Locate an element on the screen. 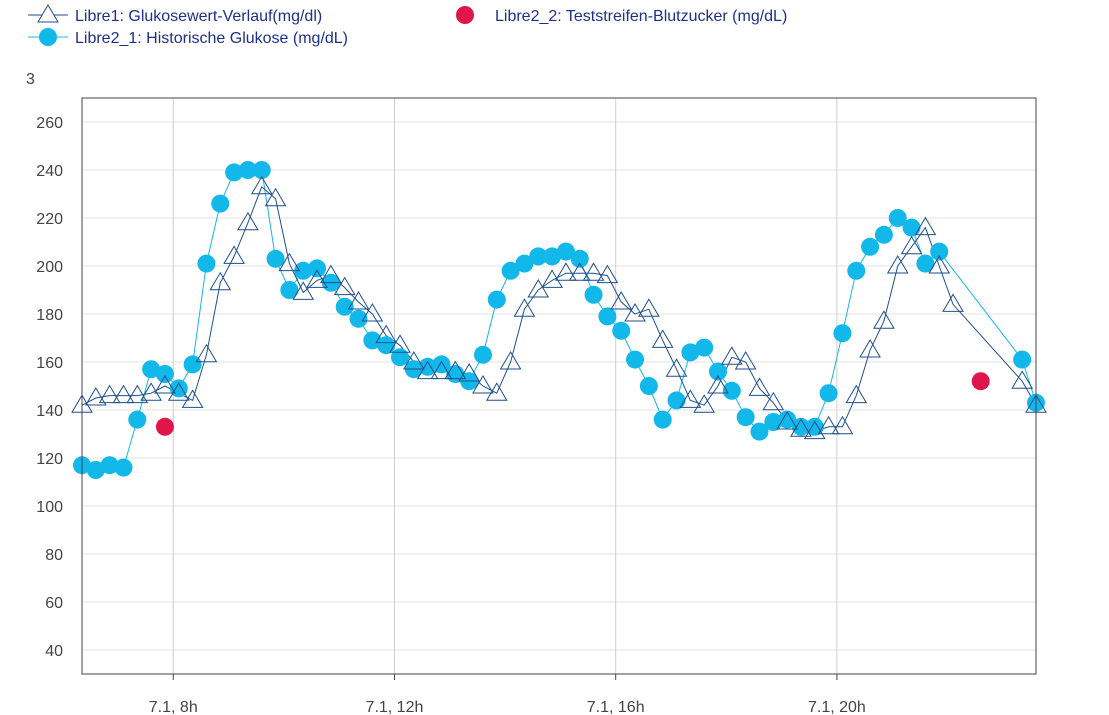  y-tick-label: 60 is located at coordinates (54, 603).